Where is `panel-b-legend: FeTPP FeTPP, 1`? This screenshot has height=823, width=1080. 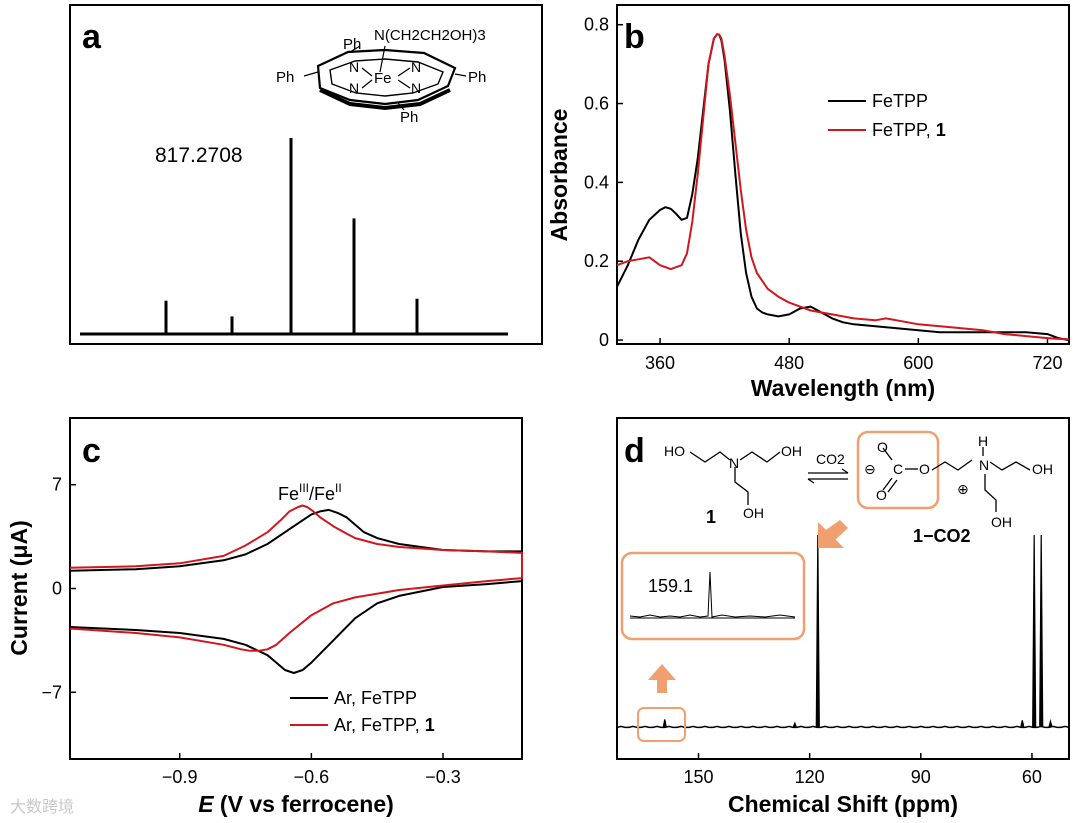
panel-b-legend: FeTPP FeTPP, 1 is located at coordinates (887, 115).